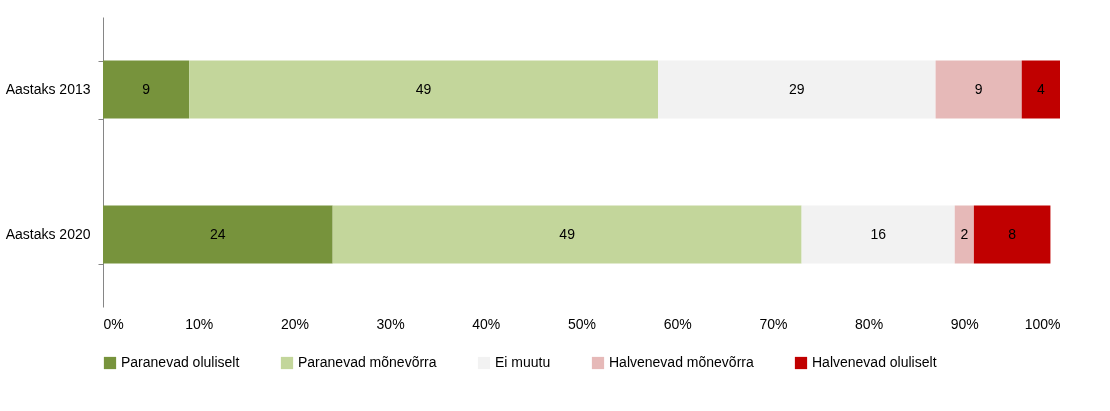 Image resolution: width=1110 pixels, height=411 pixels. What do you see at coordinates (113, 323) in the screenshot?
I see `x-tick-label: 0%` at bounding box center [113, 323].